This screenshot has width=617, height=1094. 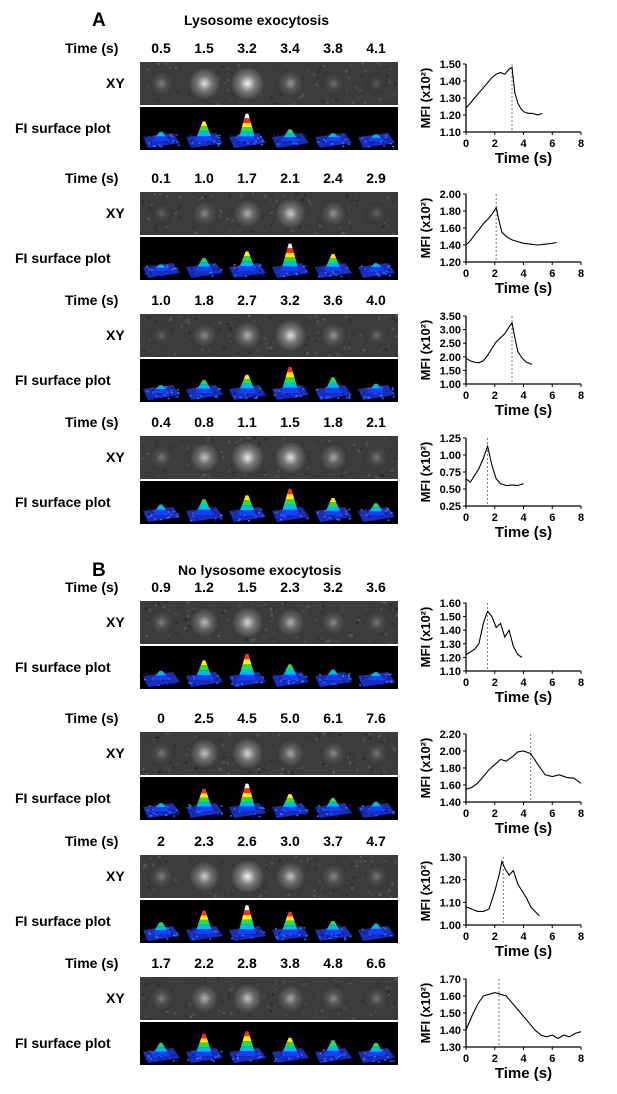 I want to click on xy-row-label: XY, so click(x=115, y=83).